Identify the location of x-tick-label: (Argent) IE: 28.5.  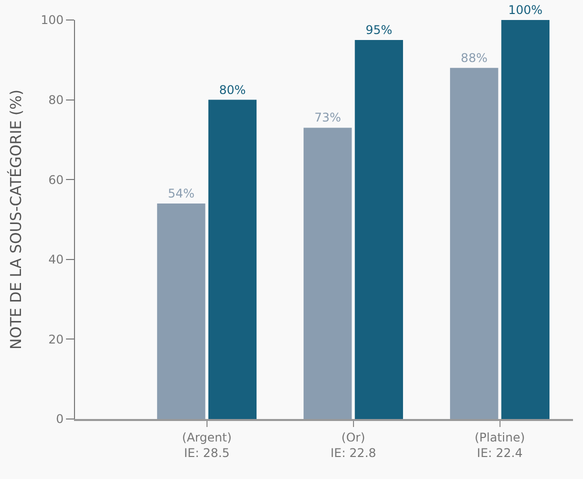
(207, 445).